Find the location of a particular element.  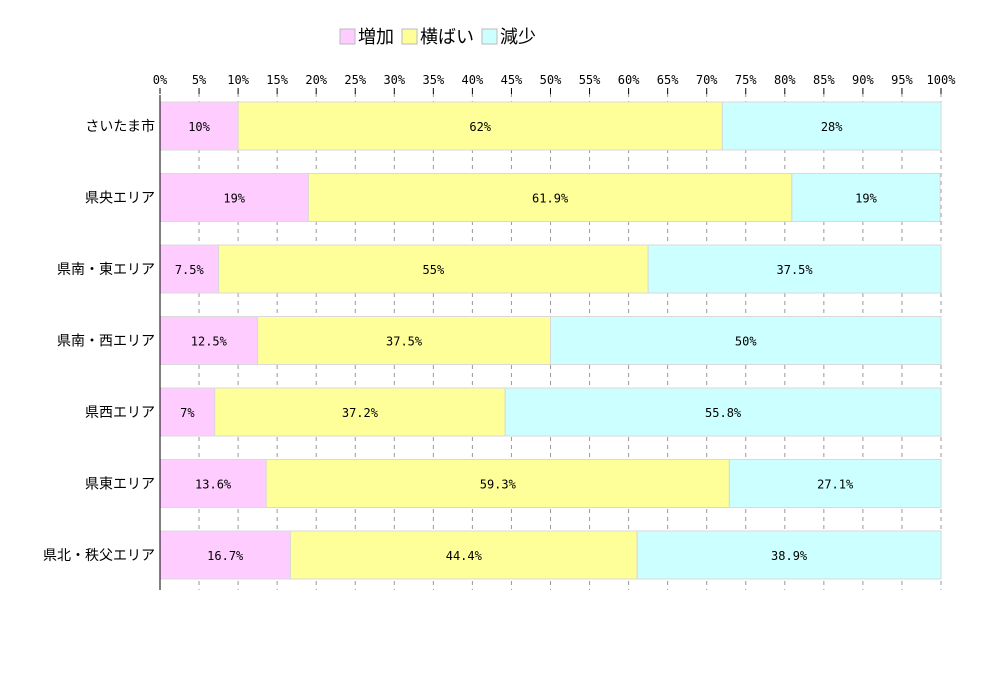

data-label: 28% is located at coordinates (832, 127).